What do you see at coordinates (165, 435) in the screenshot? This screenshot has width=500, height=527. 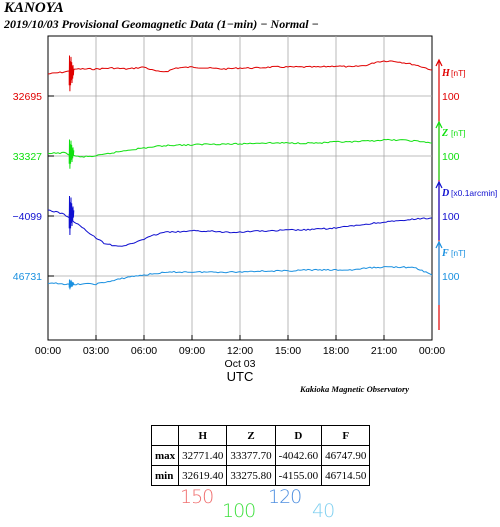 I see `stats-corner-cell` at bounding box center [165, 435].